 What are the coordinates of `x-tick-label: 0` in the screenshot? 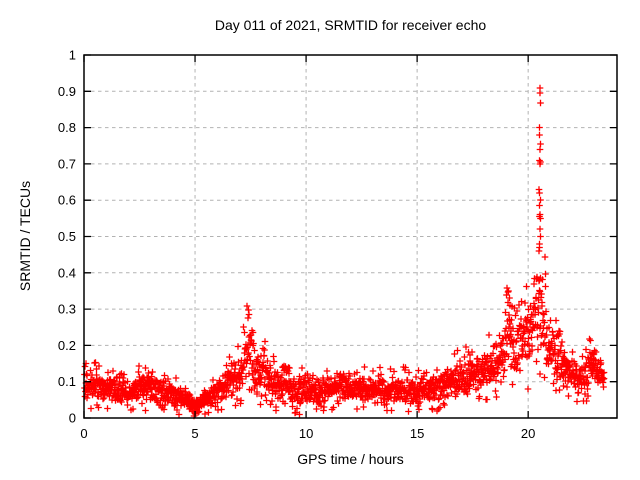 It's located at (83, 433).